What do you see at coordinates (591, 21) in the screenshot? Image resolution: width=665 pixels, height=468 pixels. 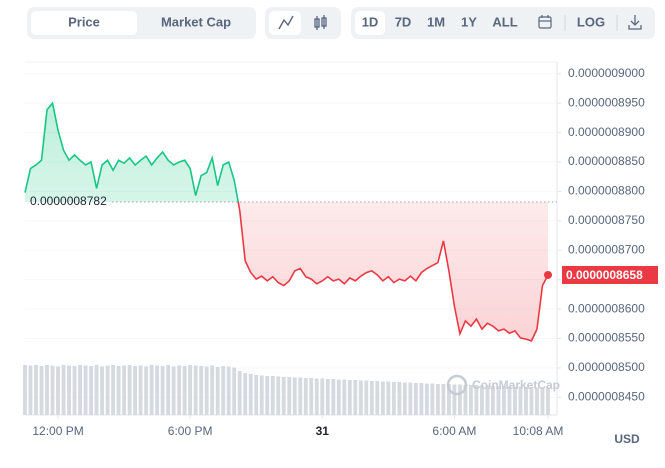 I see `log-button: LOG` at bounding box center [591, 21].